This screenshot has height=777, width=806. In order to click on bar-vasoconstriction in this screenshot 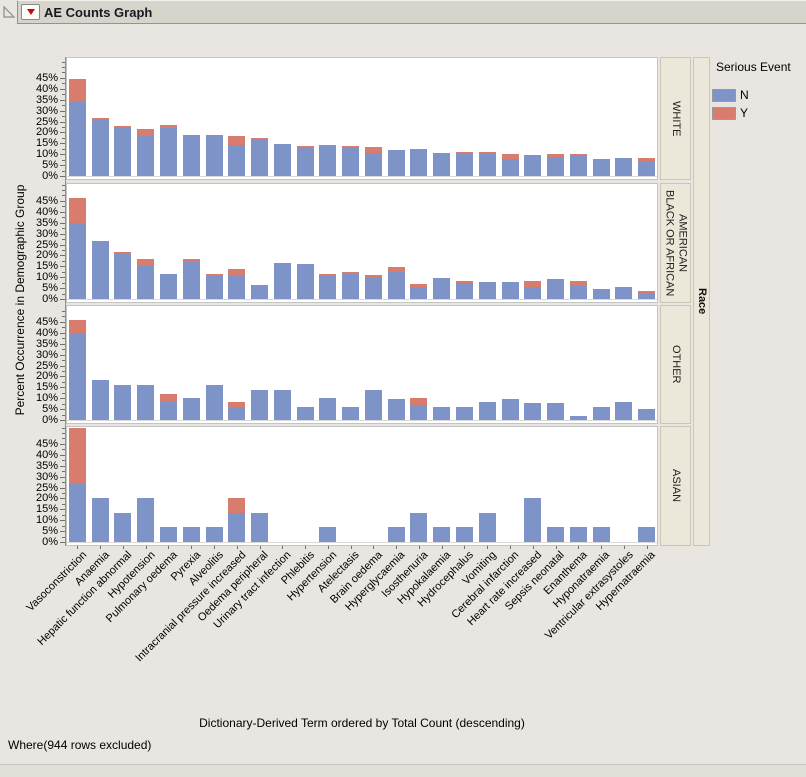, I will do `click(77, 369)`.